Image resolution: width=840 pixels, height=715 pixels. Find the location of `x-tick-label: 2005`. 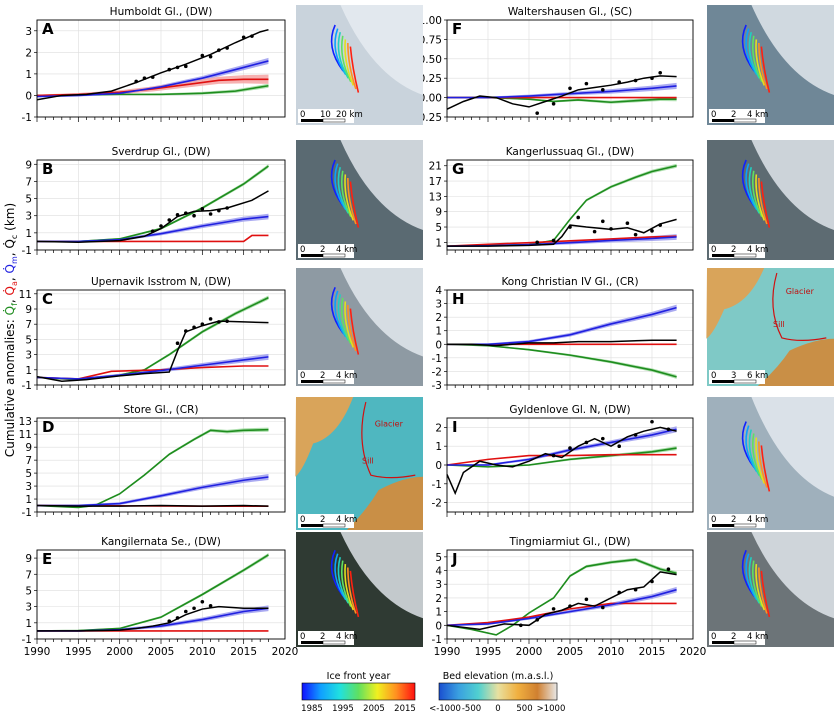

x-tick-label: 2005 is located at coordinates (161, 652).